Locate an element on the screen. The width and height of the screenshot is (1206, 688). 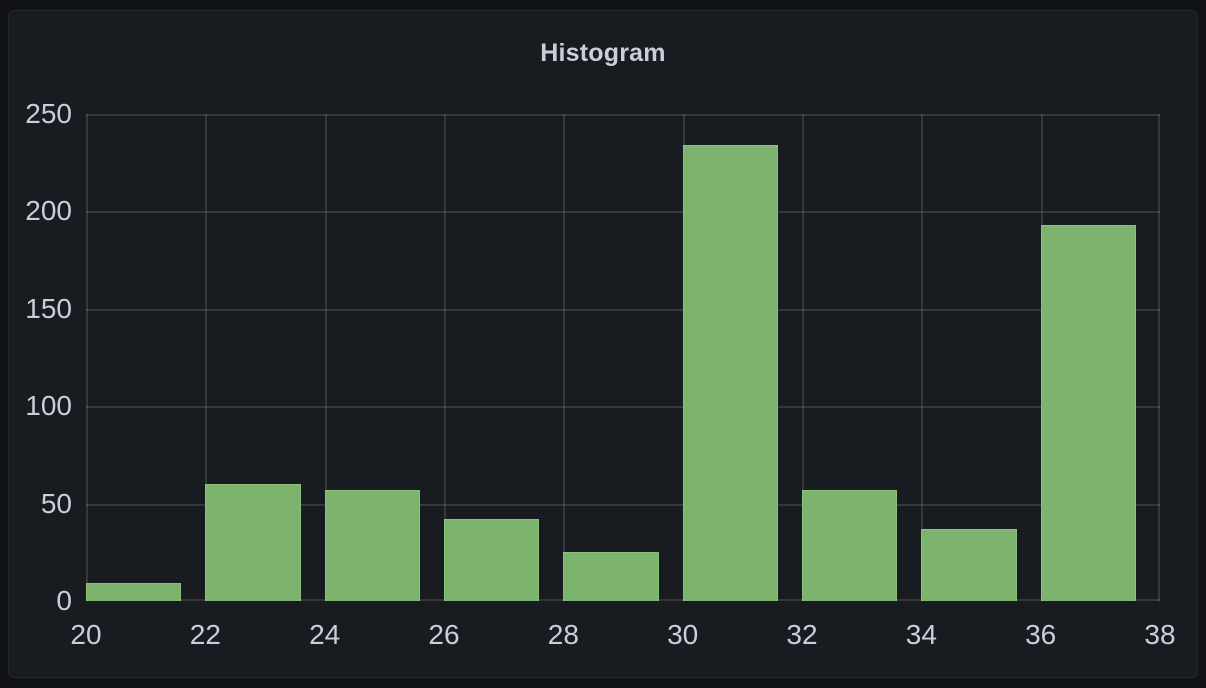
x-tick-label: 36 is located at coordinates (1041, 634).